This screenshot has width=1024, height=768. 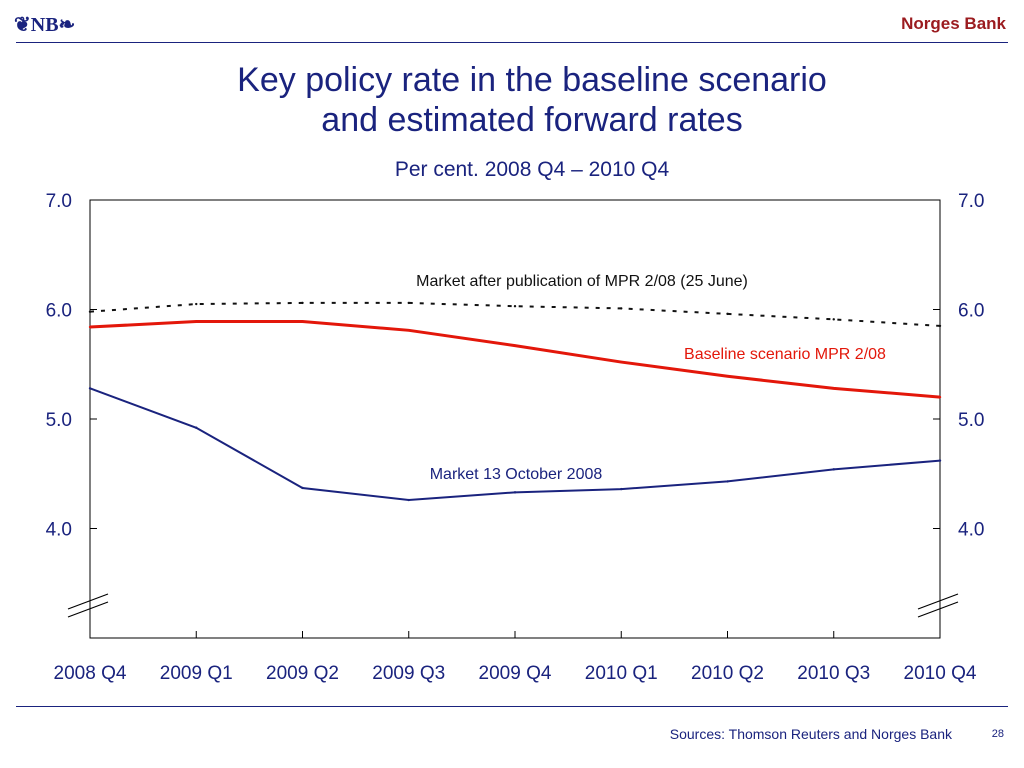 I want to click on chart-title-line-2: and estimated forward rates, so click(x=532, y=120).